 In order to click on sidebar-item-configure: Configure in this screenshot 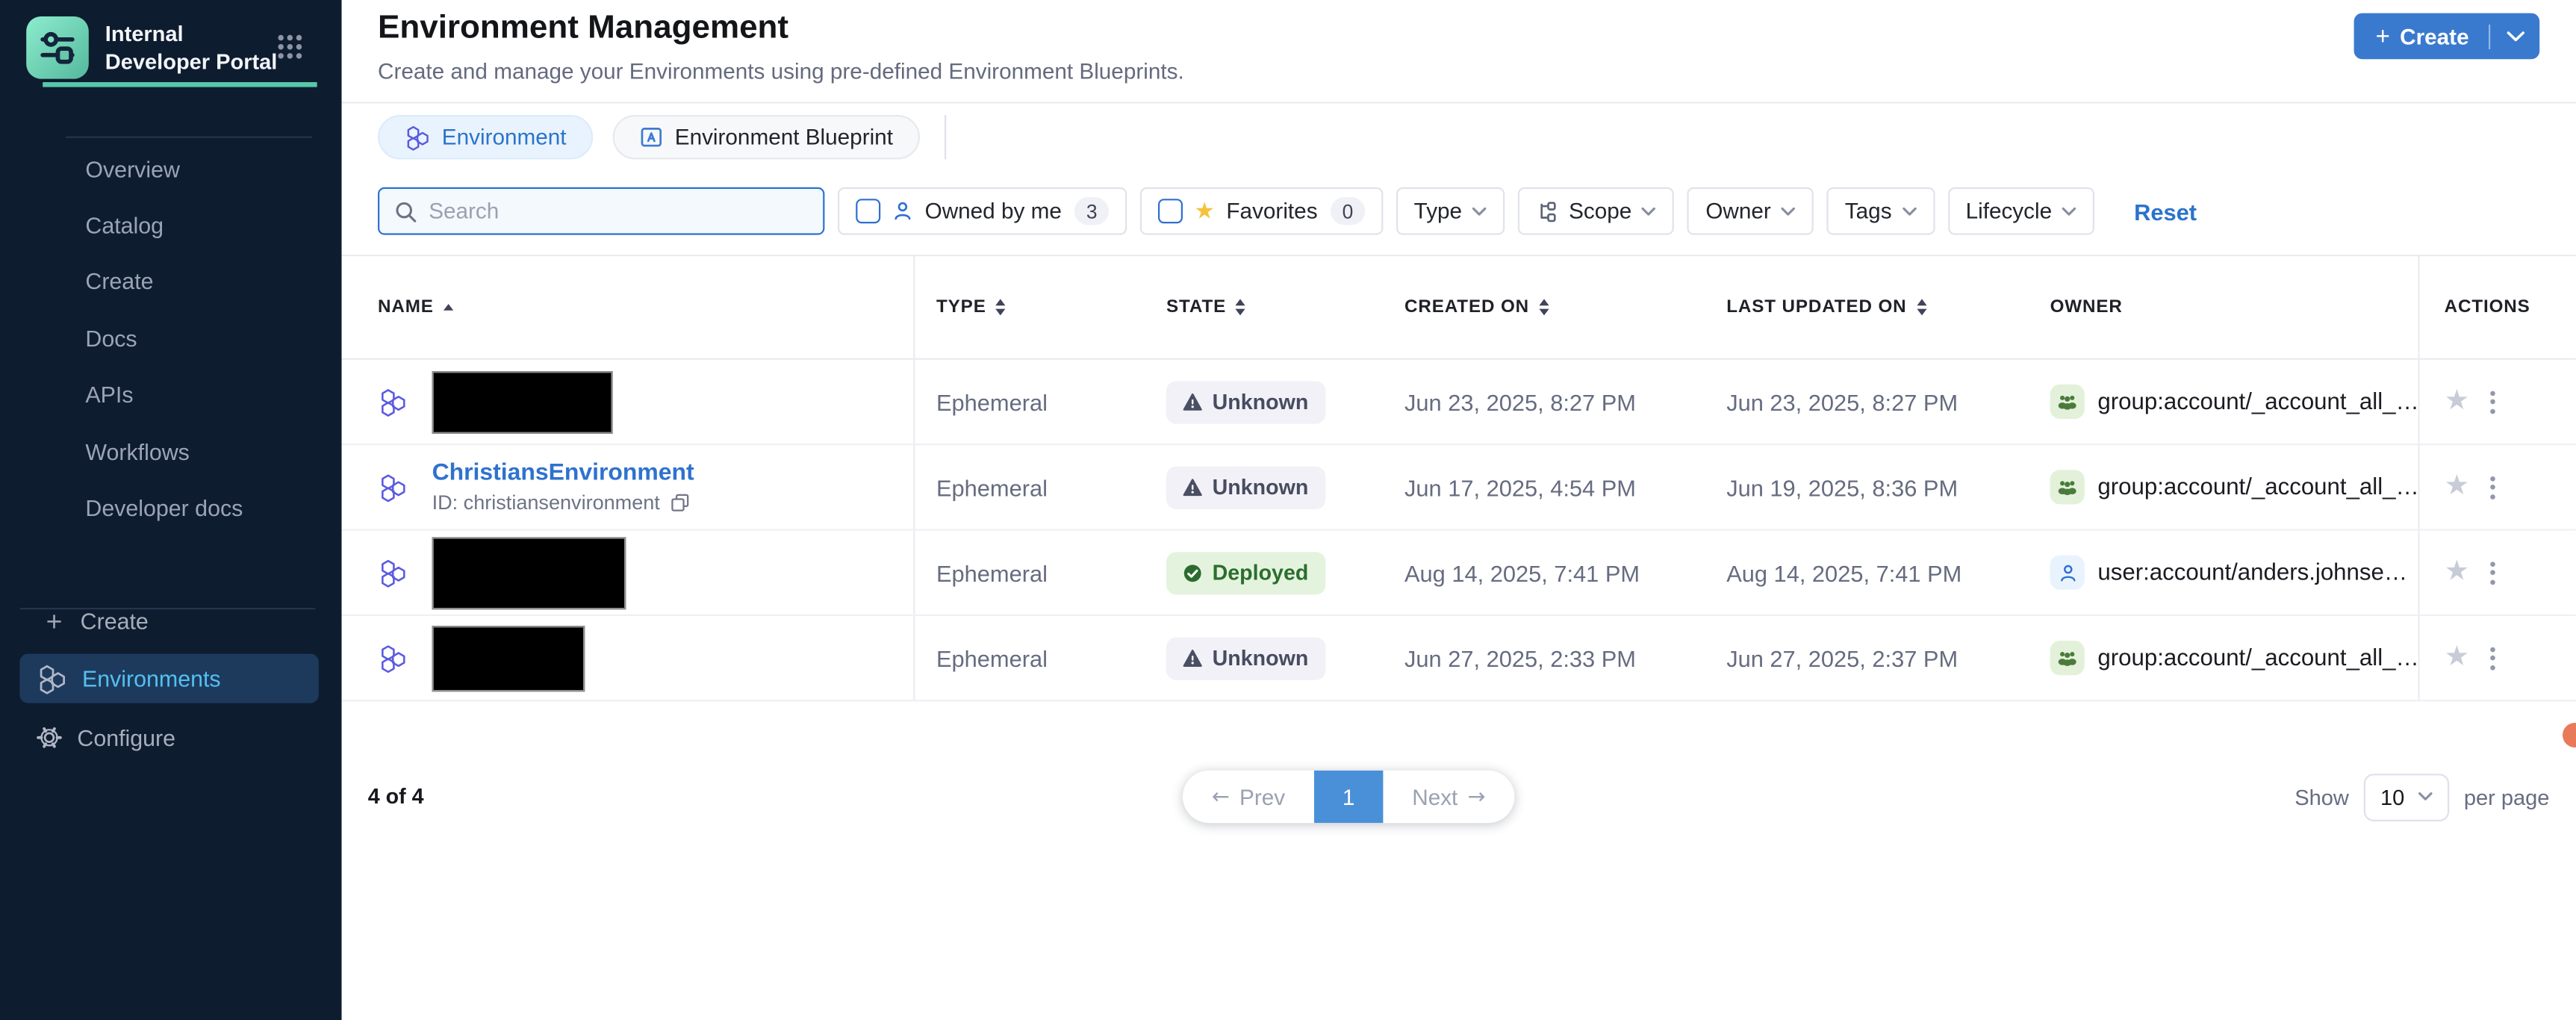, I will do `click(106, 738)`.